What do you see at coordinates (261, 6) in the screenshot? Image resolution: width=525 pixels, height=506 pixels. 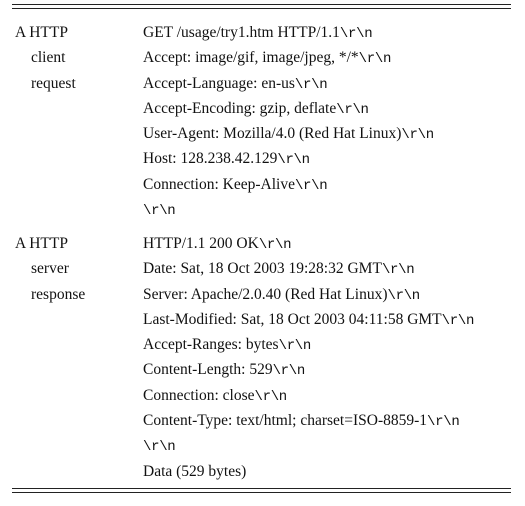 I see `top-double-rule` at bounding box center [261, 6].